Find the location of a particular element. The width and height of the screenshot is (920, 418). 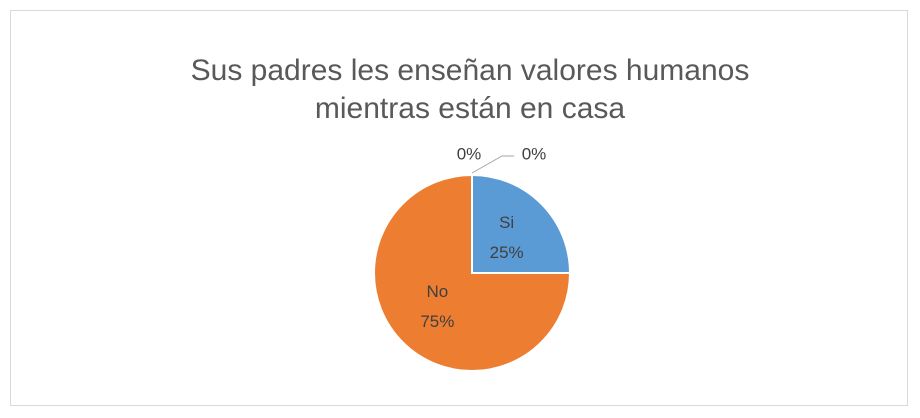

leader-line is located at coordinates (492, 164).